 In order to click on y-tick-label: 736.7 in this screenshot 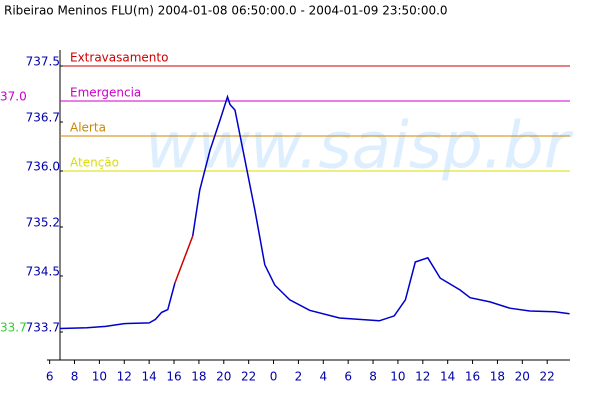, I will do `click(43, 118)`.